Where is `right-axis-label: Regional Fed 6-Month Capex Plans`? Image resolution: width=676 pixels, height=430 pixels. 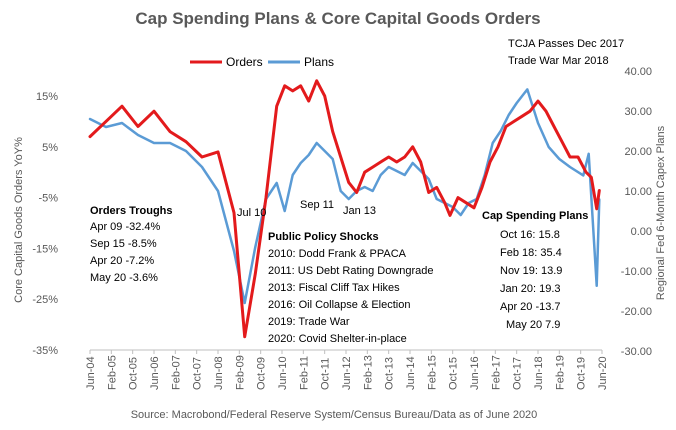 right-axis-label: Regional Fed 6-Month Capex Plans is located at coordinates (661, 212).